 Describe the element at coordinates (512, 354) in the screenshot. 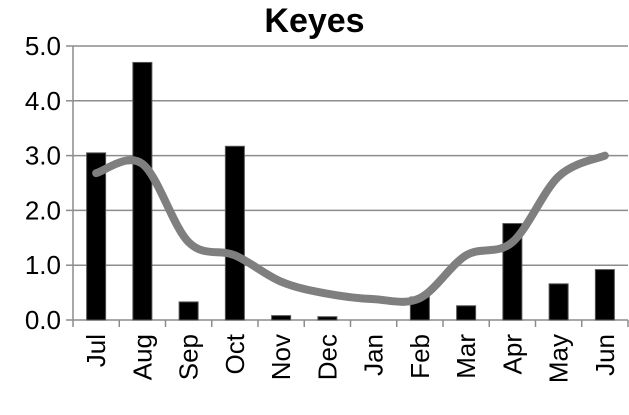

I see `x-tick-label-apr: Apr` at that location.